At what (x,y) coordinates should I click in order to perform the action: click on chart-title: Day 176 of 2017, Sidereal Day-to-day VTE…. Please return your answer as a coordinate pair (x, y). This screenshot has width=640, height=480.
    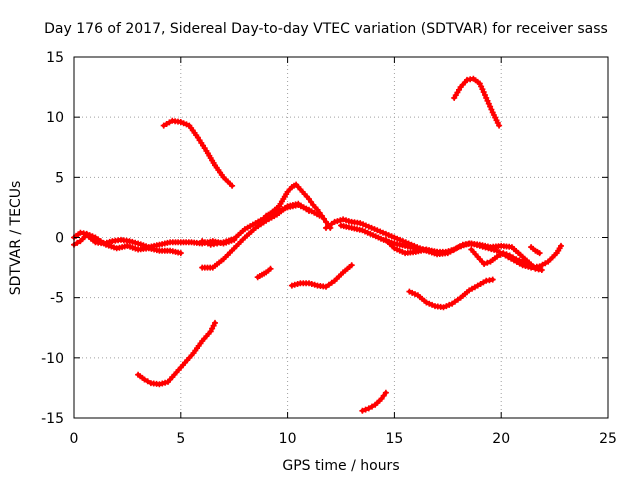
    Looking at the image, I should click on (326, 29).